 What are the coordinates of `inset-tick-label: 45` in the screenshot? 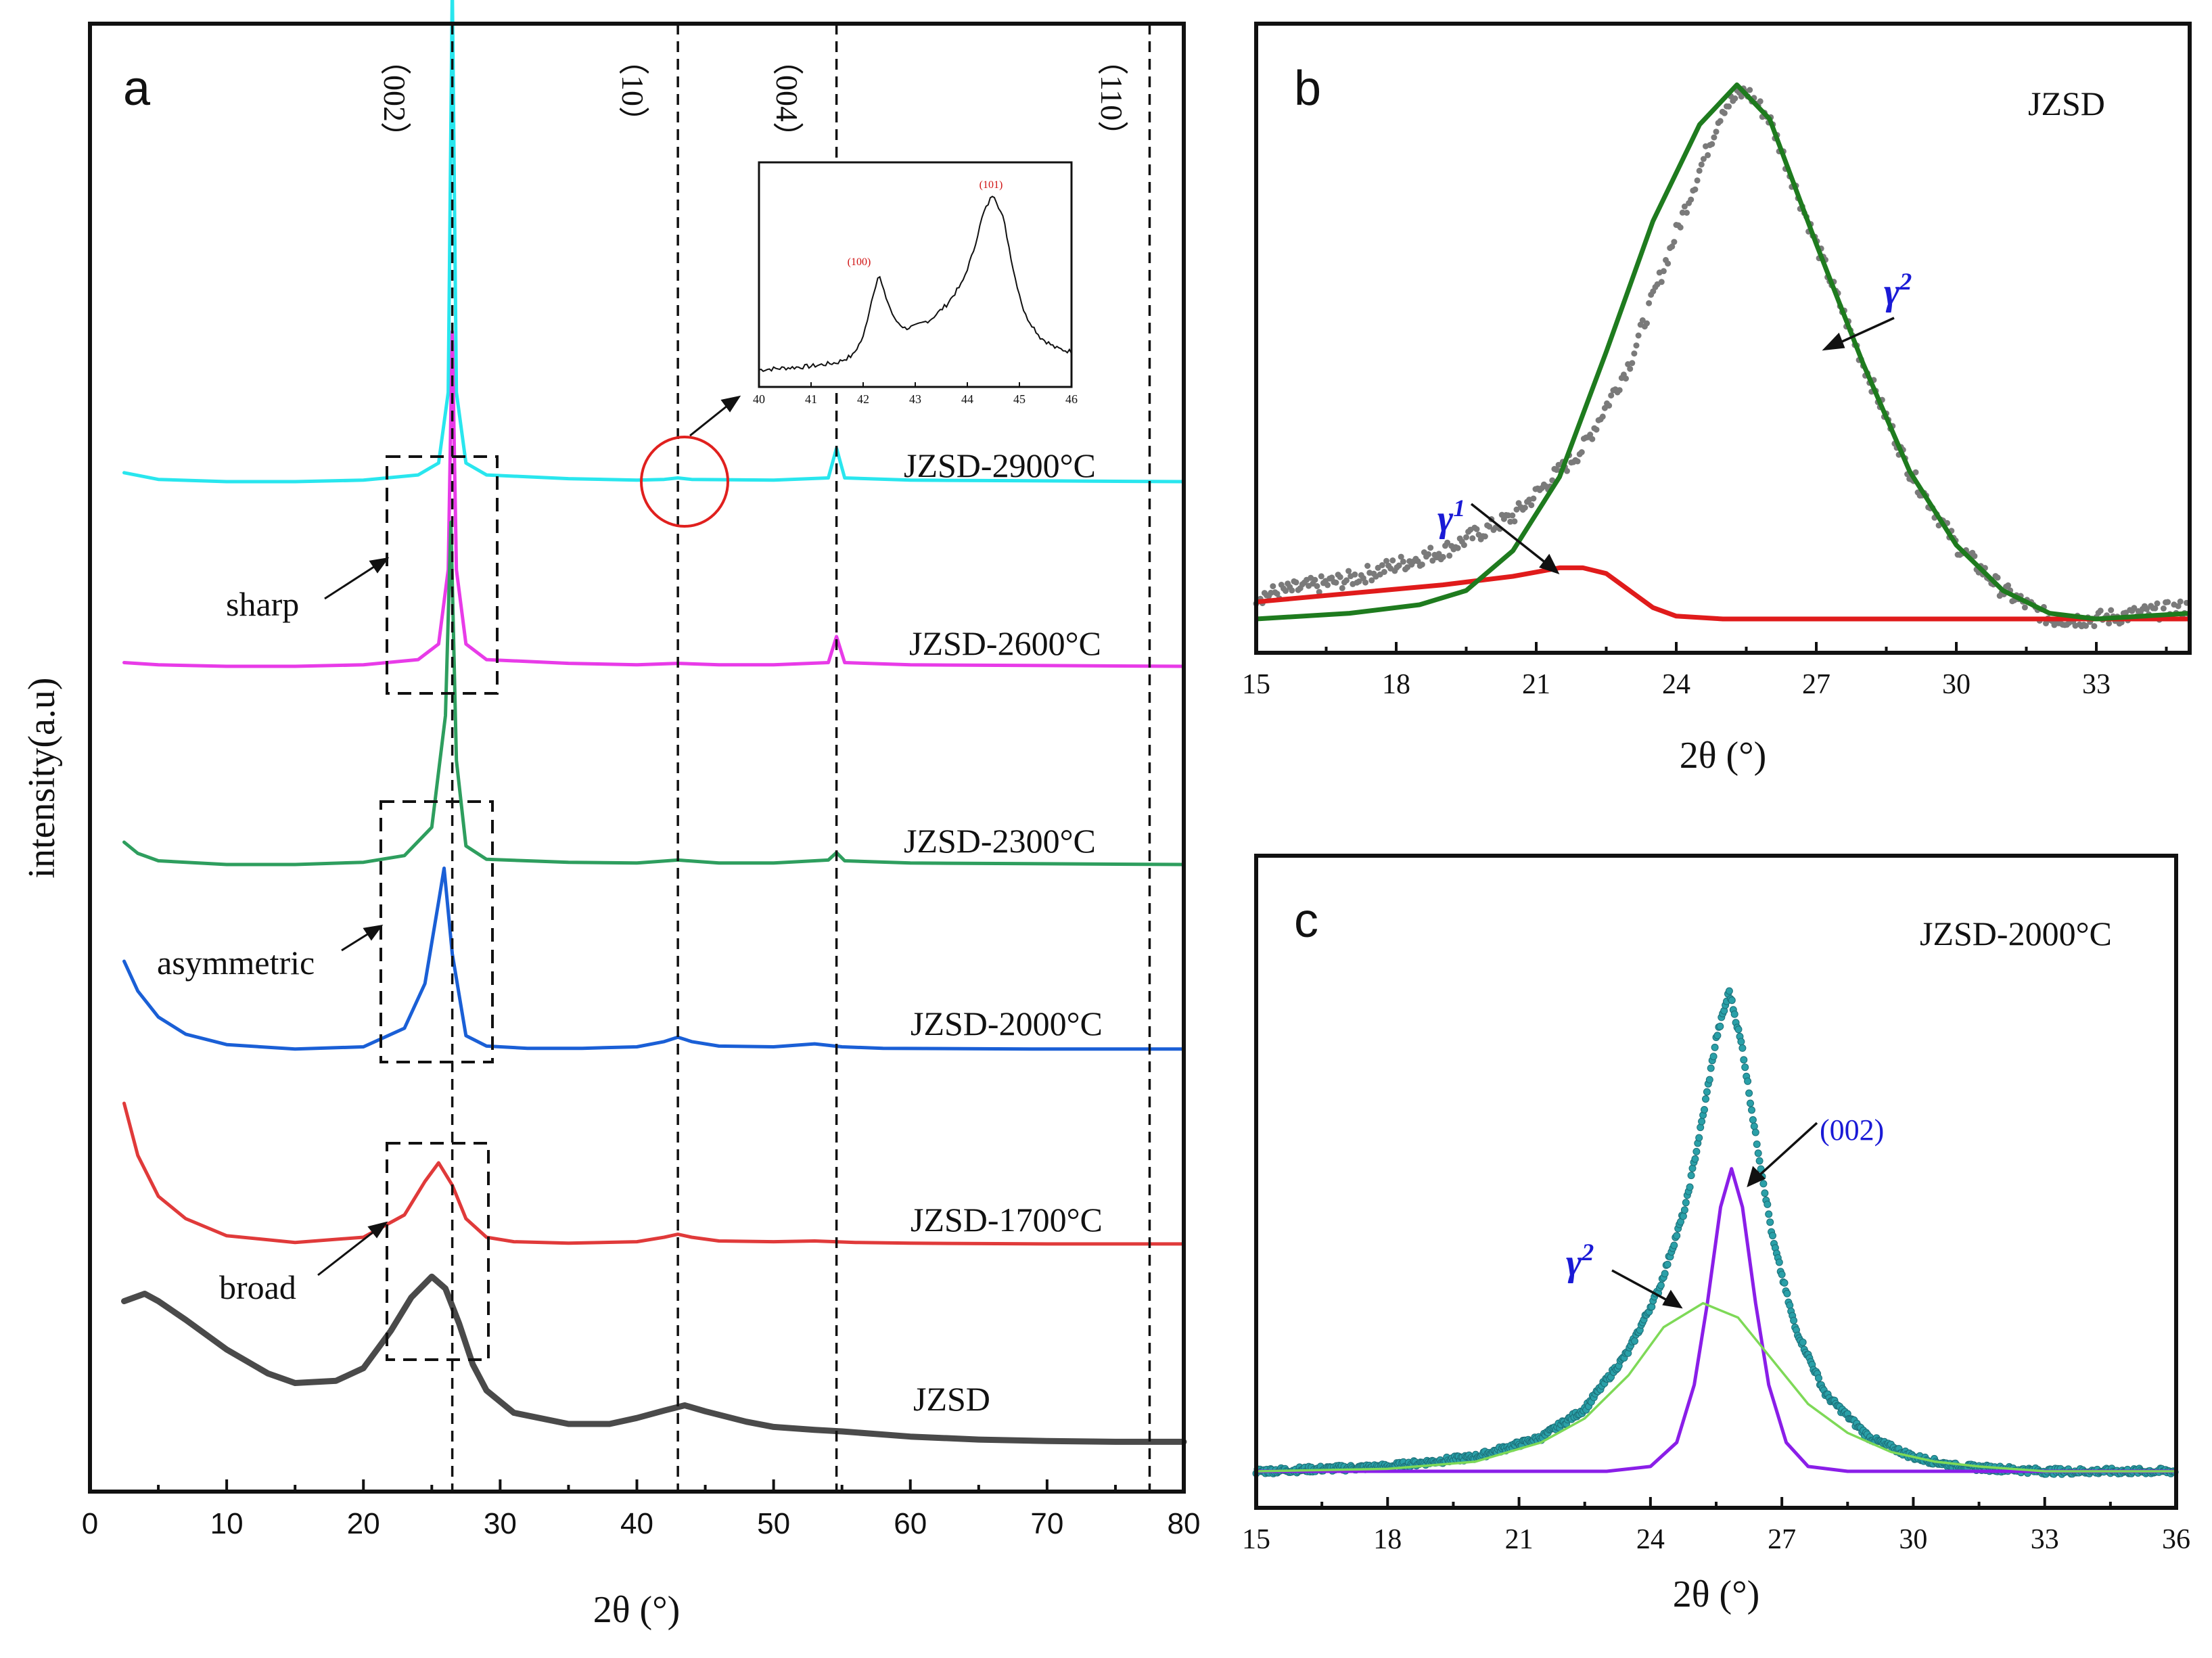 It's located at (1019, 399).